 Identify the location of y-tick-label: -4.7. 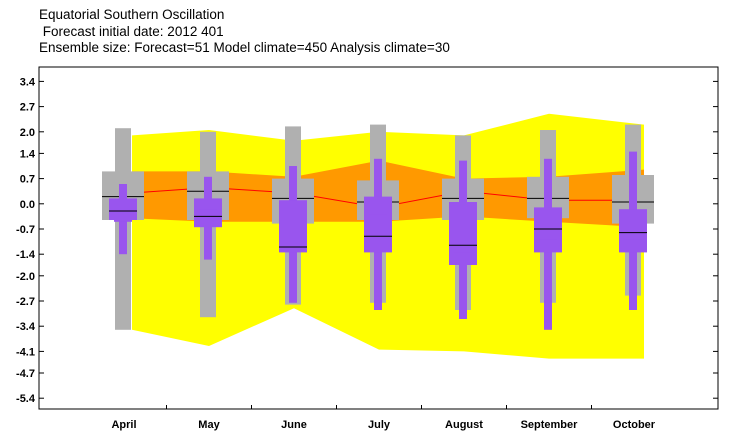
(25, 374).